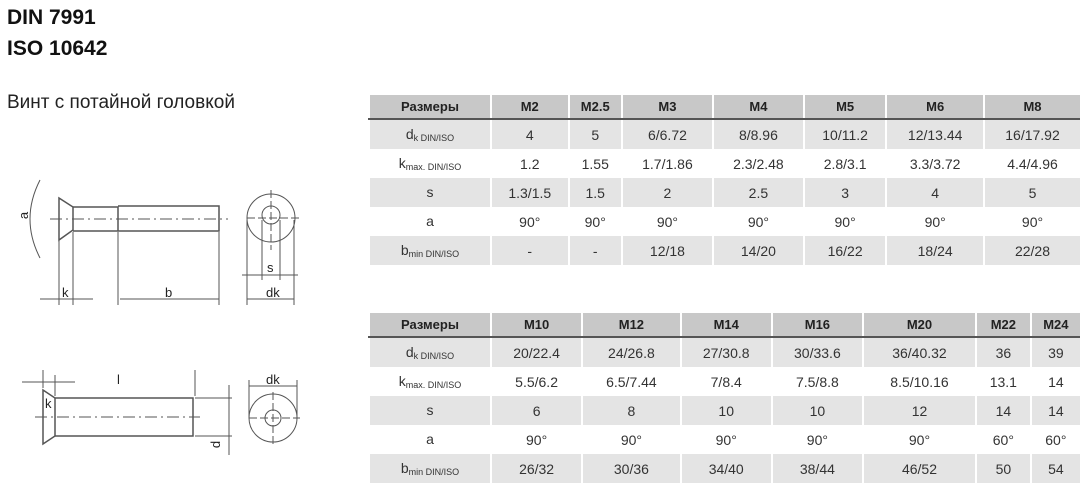 This screenshot has height=500, width=1087. Describe the element at coordinates (594, 192) in the screenshot. I see `table-cell: 1.5` at that location.